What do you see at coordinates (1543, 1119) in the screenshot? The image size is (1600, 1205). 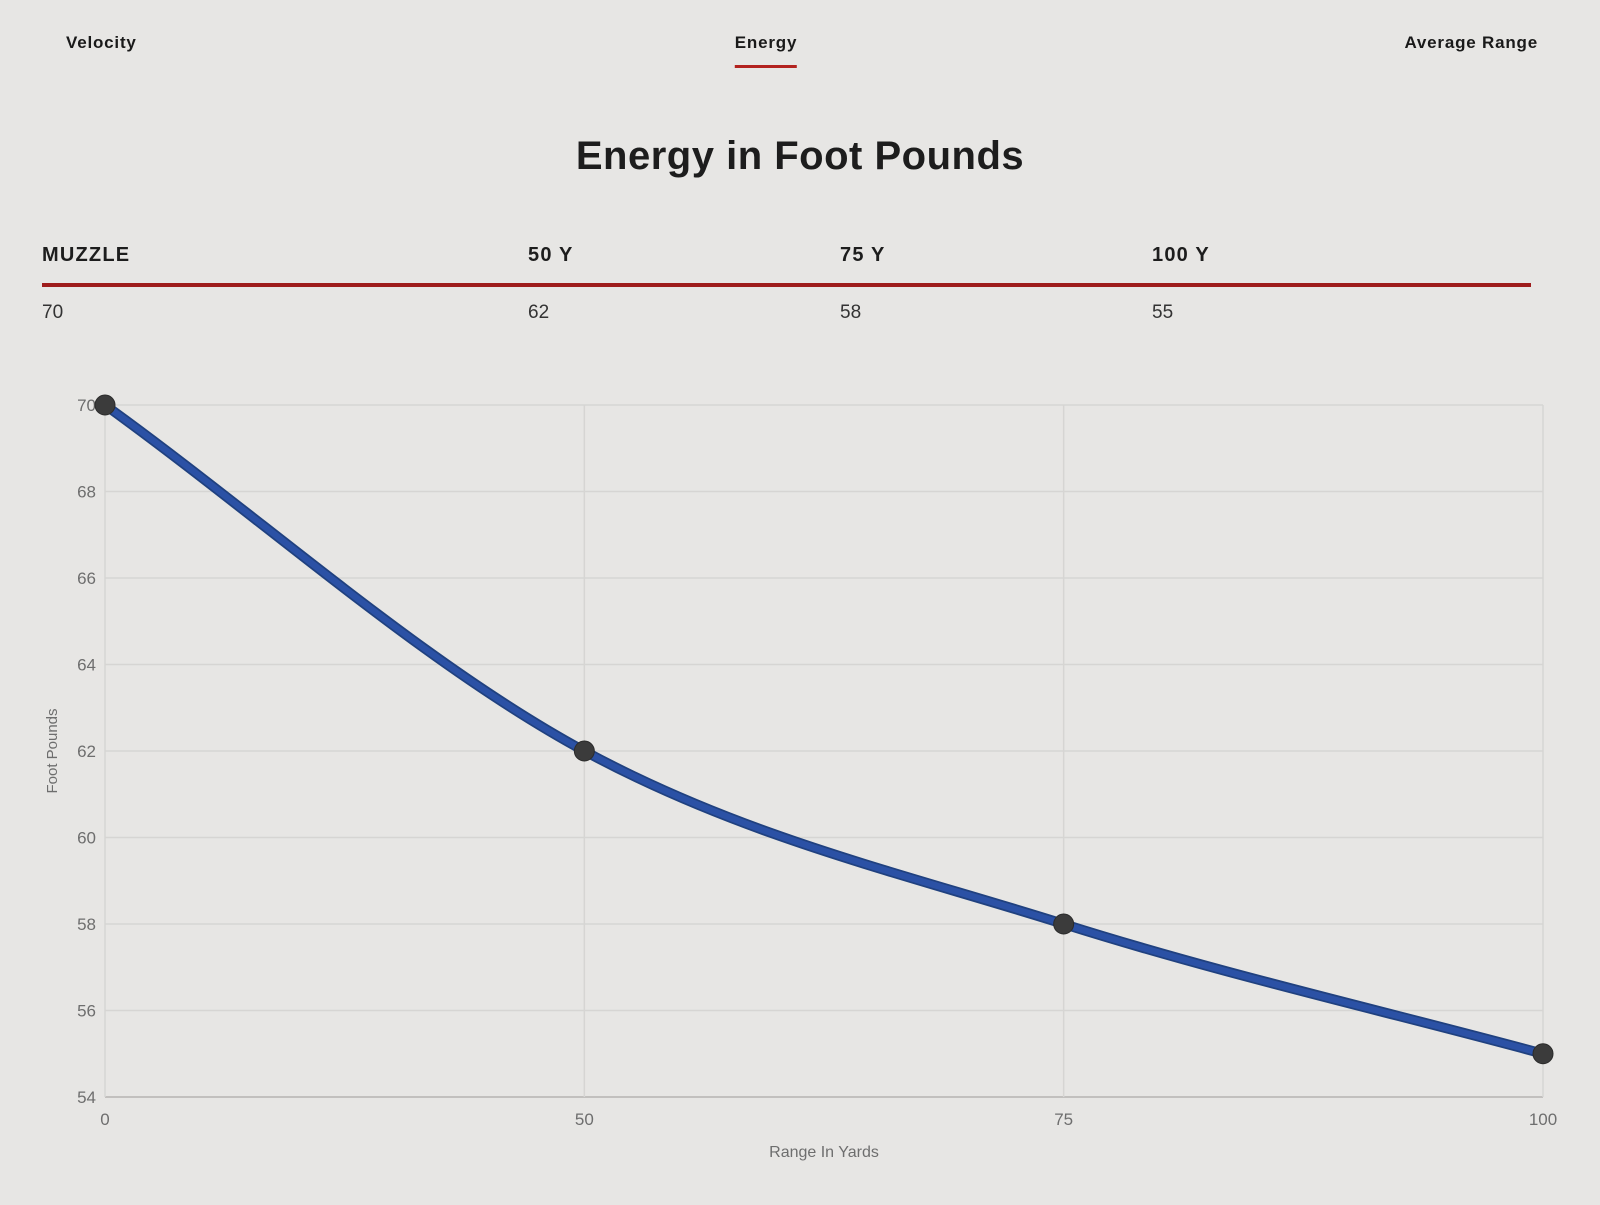 I see `x-tick-label: 100` at bounding box center [1543, 1119].